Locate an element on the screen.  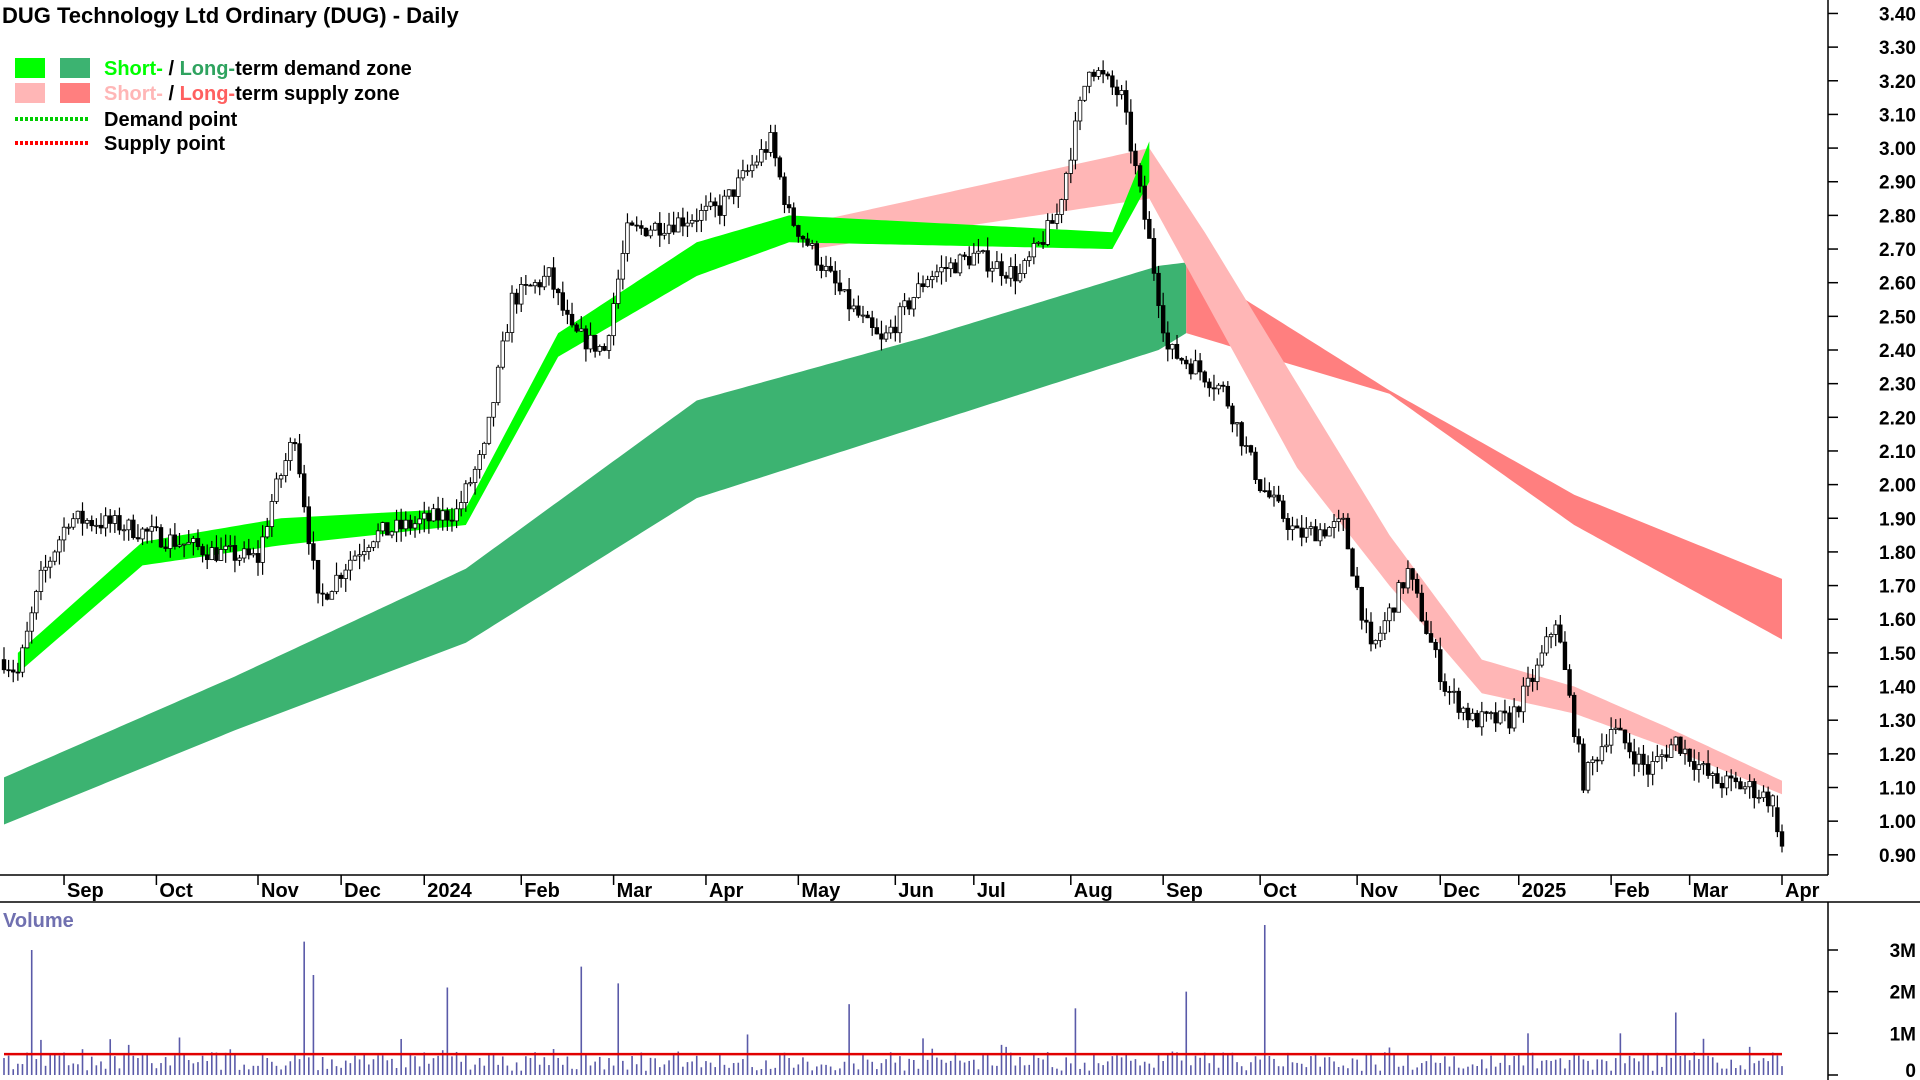
price-tick-label: 2.60 is located at coordinates (1897, 284).